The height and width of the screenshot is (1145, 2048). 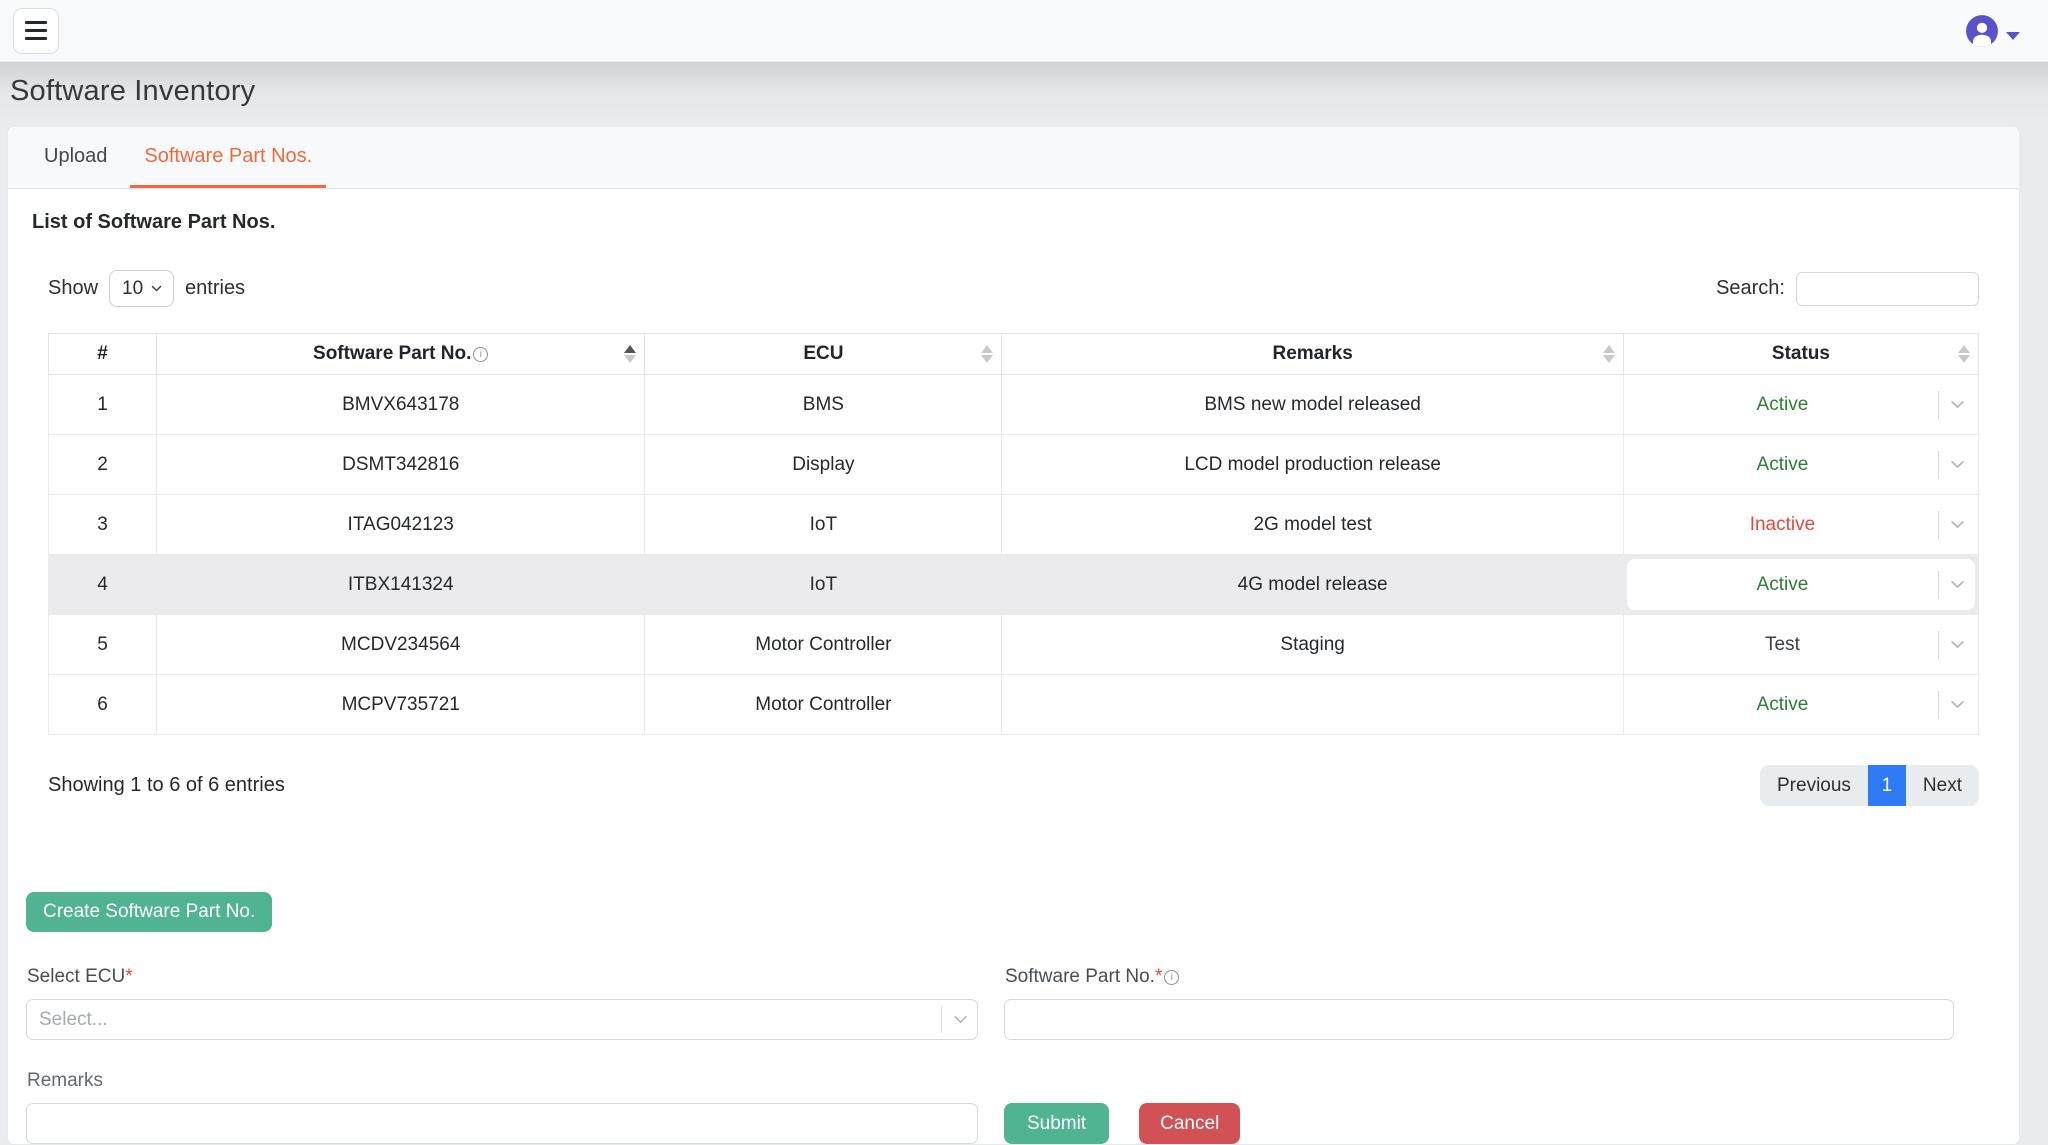 What do you see at coordinates (401, 354) in the screenshot?
I see `column-header-software-part-no: Software Part No. i` at bounding box center [401, 354].